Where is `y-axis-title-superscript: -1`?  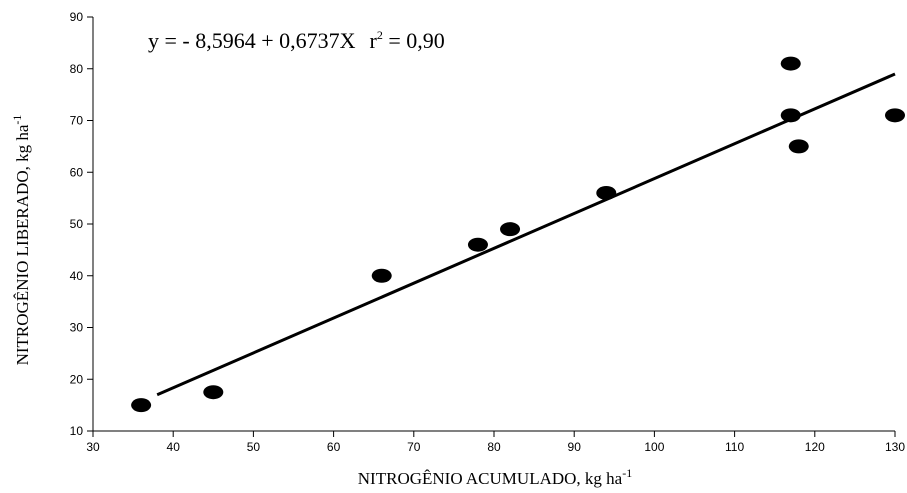
y-axis-title-superscript: -1 is located at coordinates (17, 120).